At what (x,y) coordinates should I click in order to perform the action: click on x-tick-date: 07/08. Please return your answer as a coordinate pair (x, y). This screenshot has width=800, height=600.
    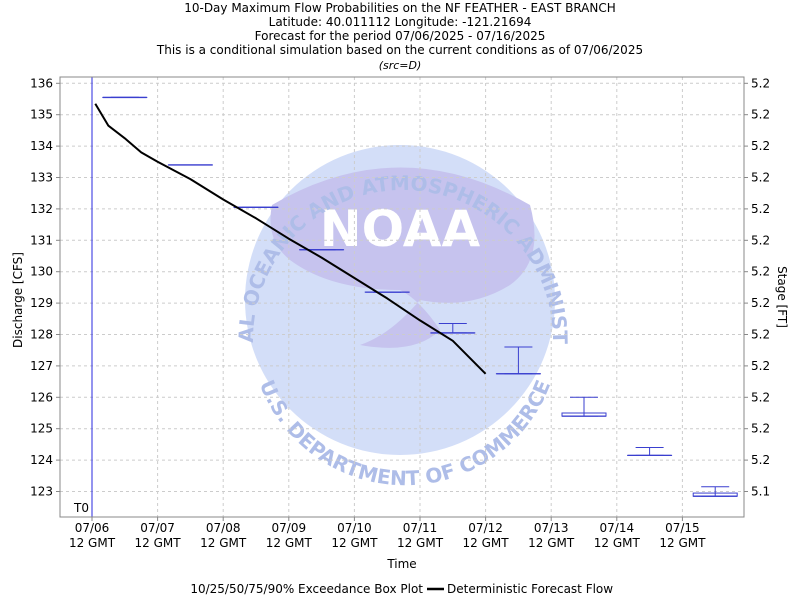
    Looking at the image, I should click on (223, 528).